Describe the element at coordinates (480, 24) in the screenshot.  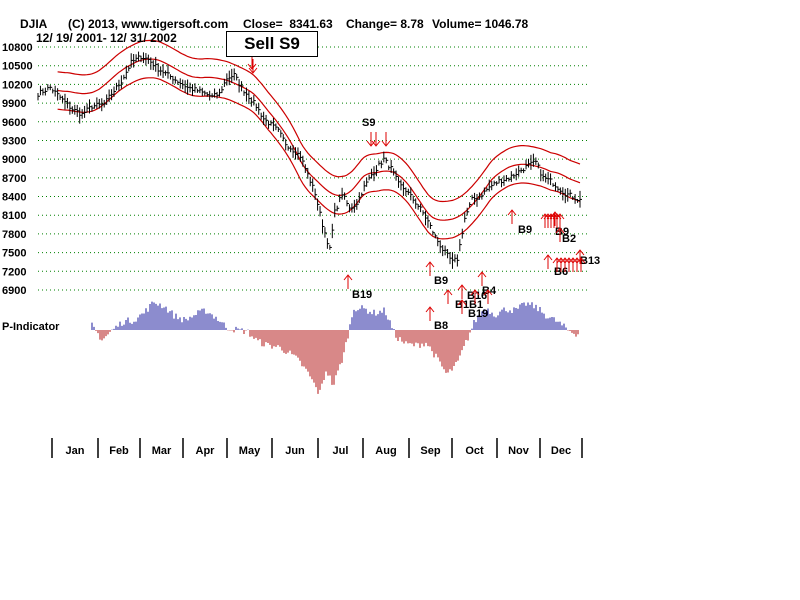
I see `volume-value: Volume= 1046.78` at that location.